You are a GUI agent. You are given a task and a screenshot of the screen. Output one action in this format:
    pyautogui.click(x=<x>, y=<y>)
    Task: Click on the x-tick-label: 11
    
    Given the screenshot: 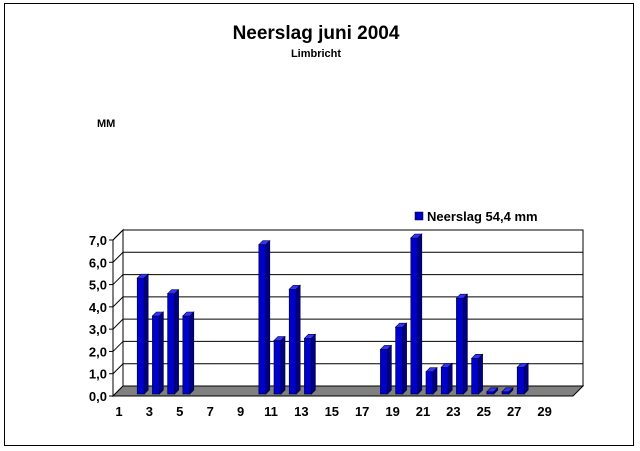 What is the action you would take?
    pyautogui.click(x=271, y=411)
    